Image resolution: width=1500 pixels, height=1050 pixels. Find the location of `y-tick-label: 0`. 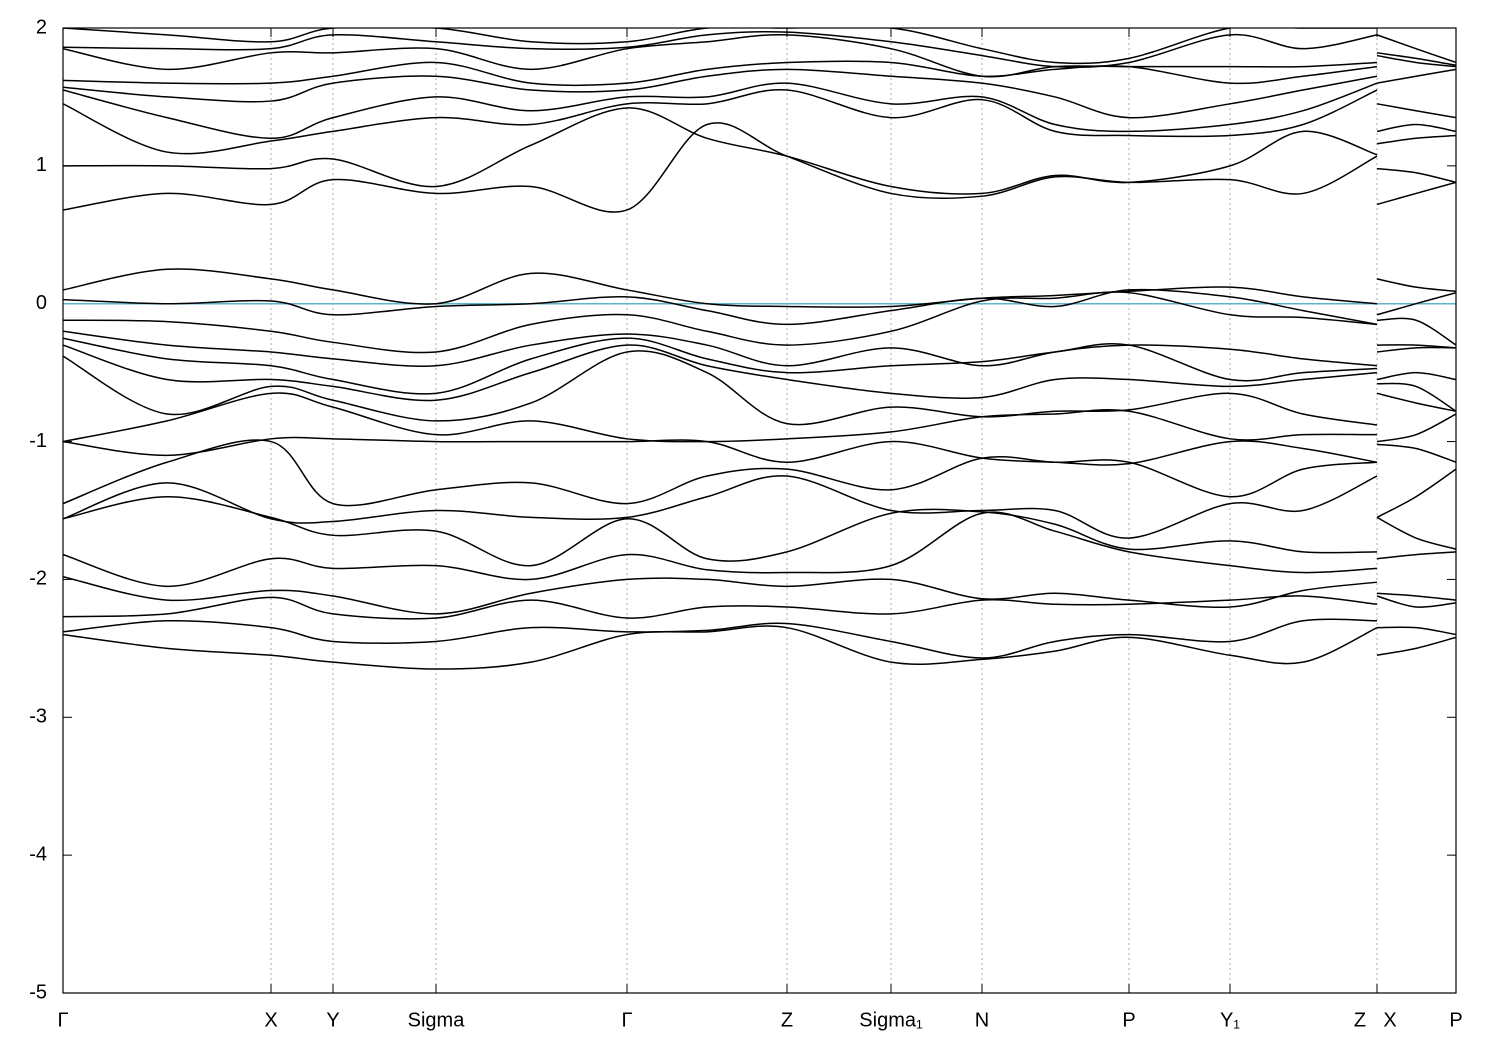

y-tick-label: 0 is located at coordinates (41, 303).